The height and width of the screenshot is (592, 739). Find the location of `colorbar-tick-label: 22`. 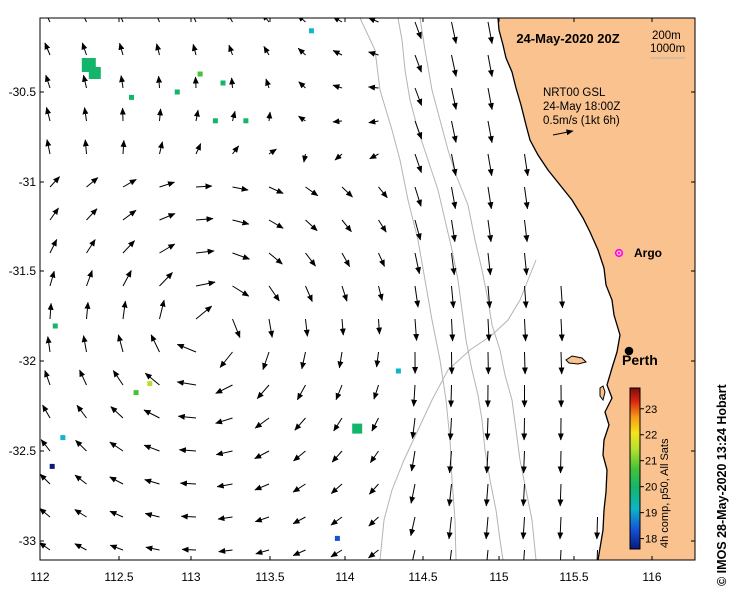

colorbar-tick-label: 22 is located at coordinates (651, 436).